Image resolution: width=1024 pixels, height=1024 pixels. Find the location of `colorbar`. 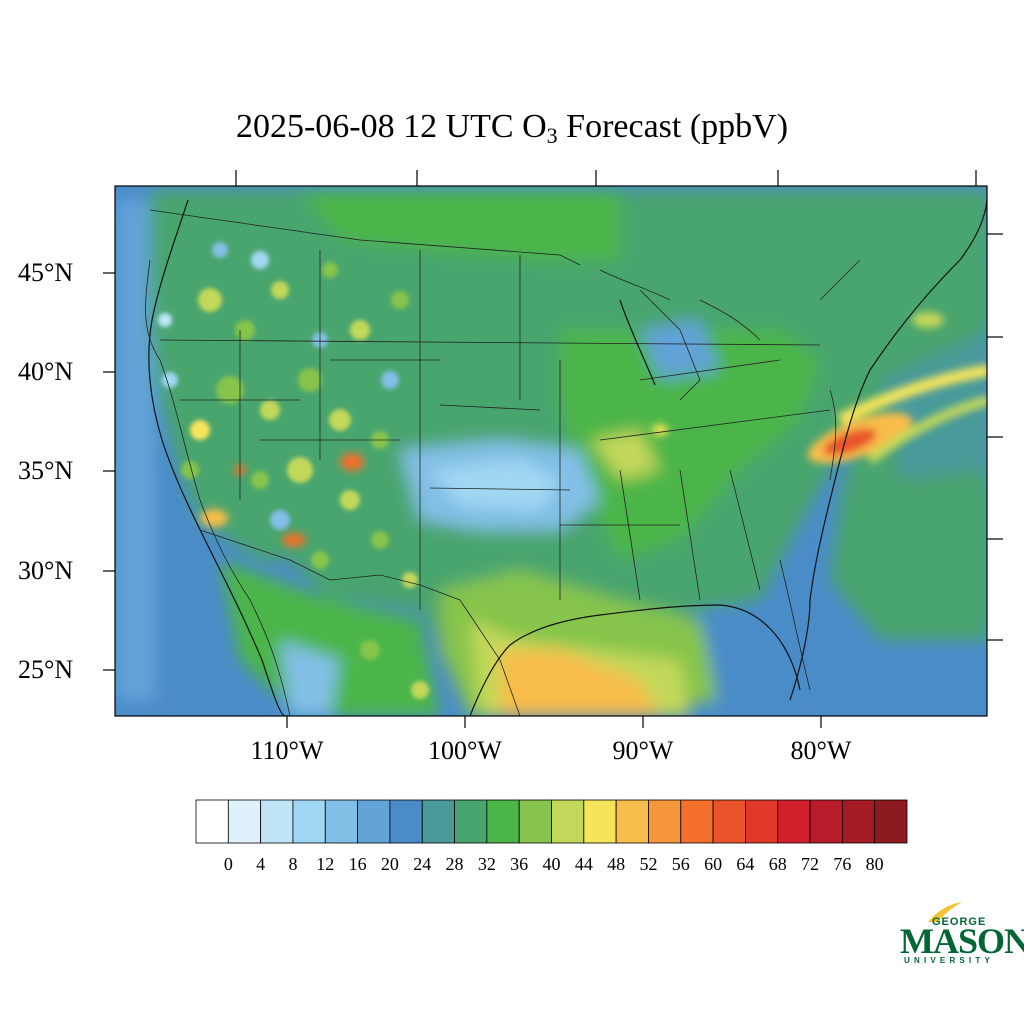

colorbar is located at coordinates (551, 821).